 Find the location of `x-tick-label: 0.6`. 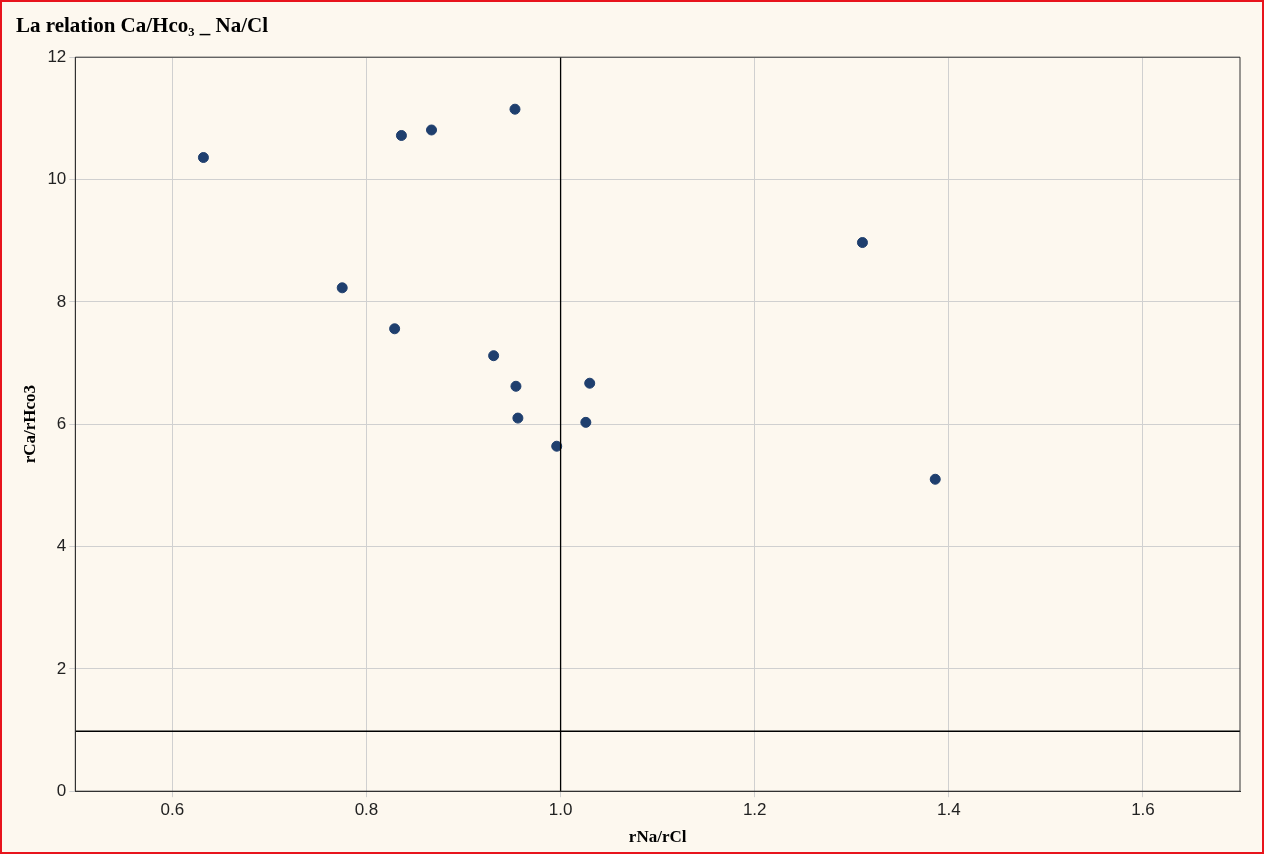

x-tick-label: 0.6 is located at coordinates (172, 810).